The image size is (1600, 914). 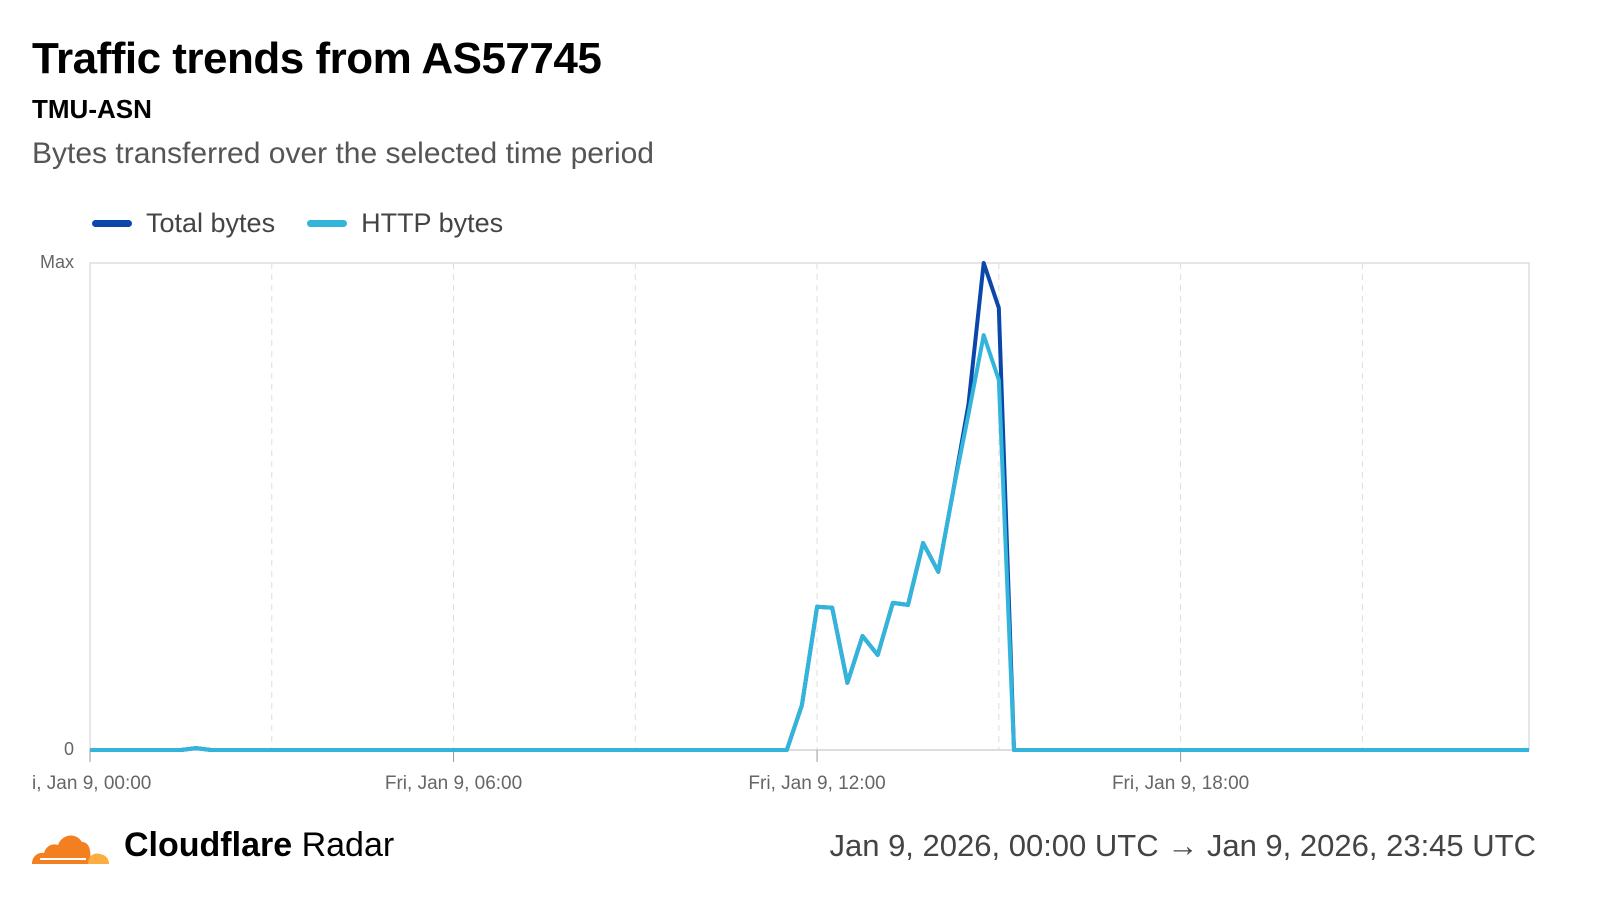 I want to click on cloudflare-radar-logo: Cloudflare Radar, so click(x=212, y=845).